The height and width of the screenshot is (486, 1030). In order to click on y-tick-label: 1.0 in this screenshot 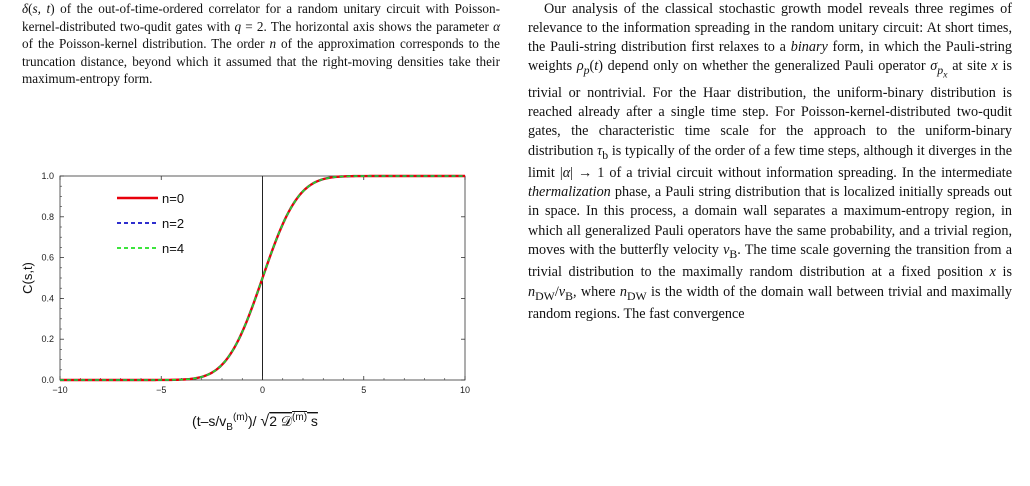, I will do `click(47, 176)`.